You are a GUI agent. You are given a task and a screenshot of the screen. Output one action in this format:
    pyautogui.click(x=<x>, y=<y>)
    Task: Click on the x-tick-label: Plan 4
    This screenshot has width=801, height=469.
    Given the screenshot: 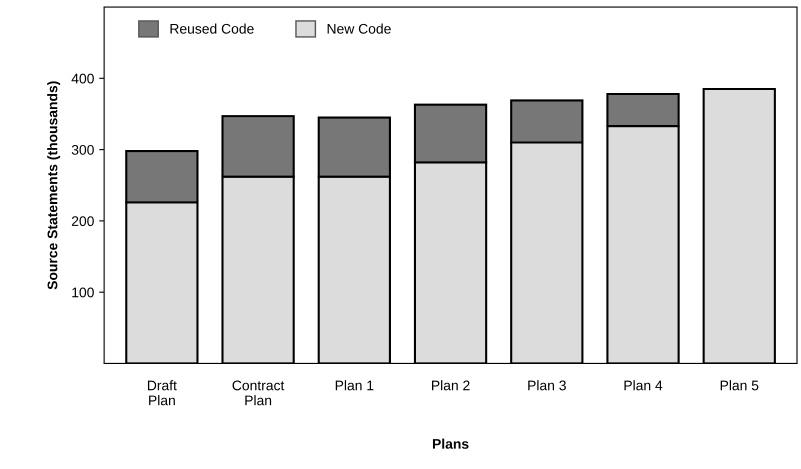 What is the action you would take?
    pyautogui.click(x=643, y=385)
    